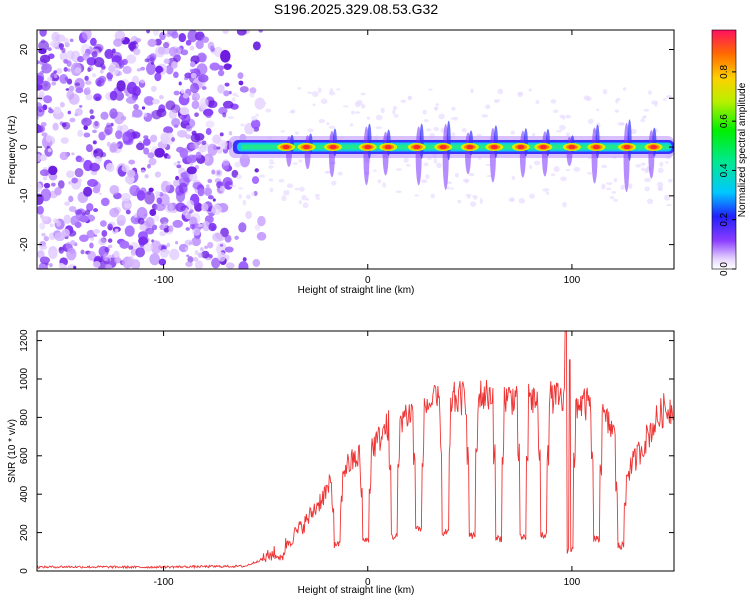 The width and height of the screenshot is (750, 600). I want to click on x-tick-label: 100, so click(572, 582).